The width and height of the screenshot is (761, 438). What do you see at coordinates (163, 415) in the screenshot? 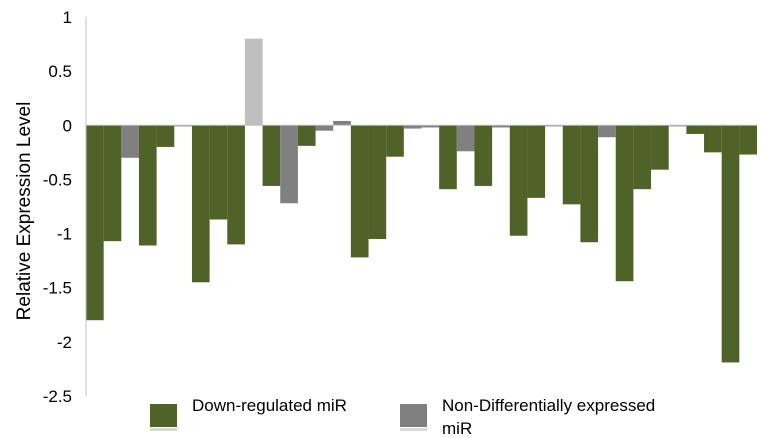
I see `legend-swatch-down` at bounding box center [163, 415].